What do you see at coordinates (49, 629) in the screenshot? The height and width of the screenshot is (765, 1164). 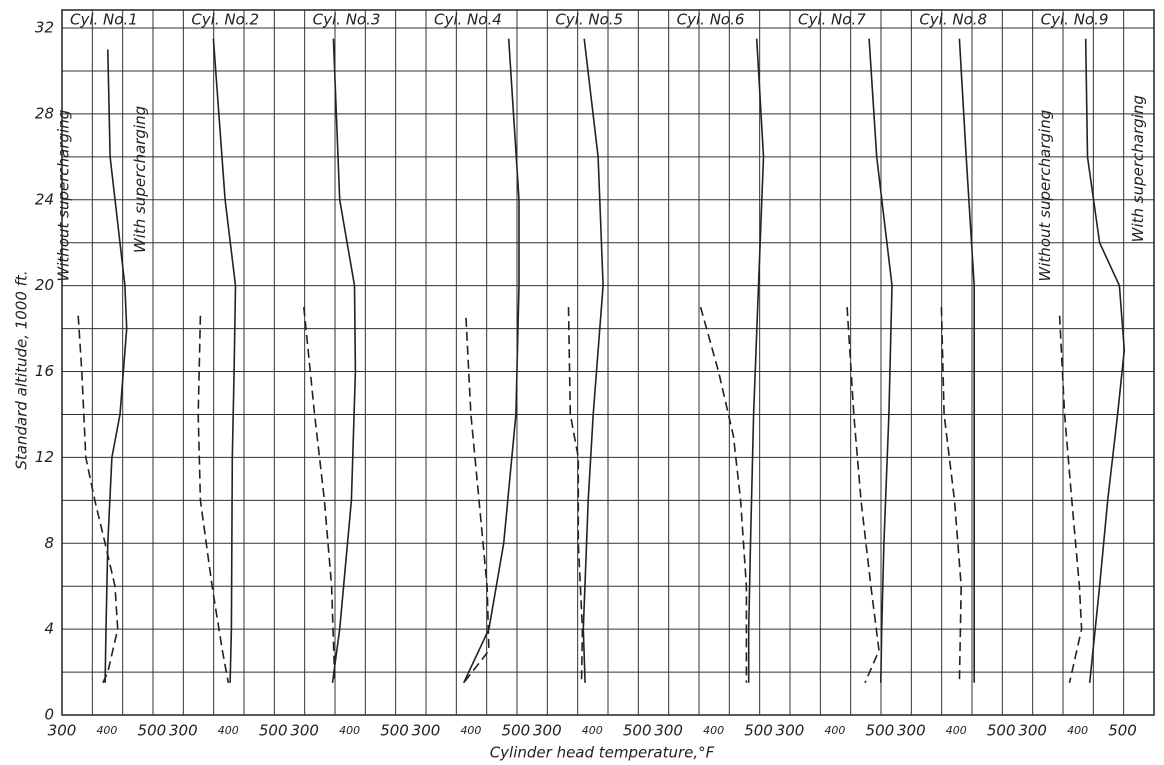 I see `y-tick-label: 4` at bounding box center [49, 629].